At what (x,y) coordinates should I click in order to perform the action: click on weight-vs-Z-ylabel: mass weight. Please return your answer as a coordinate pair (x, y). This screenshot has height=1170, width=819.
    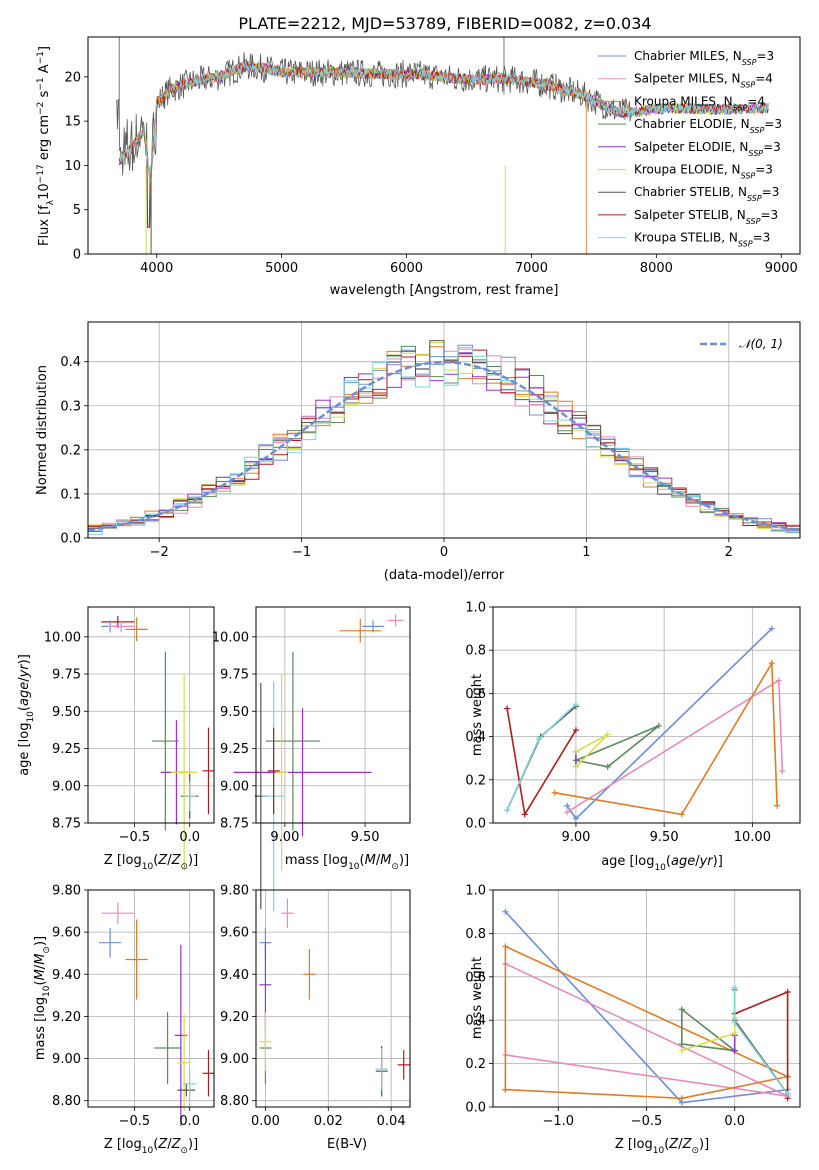
    Looking at the image, I should click on (477, 998).